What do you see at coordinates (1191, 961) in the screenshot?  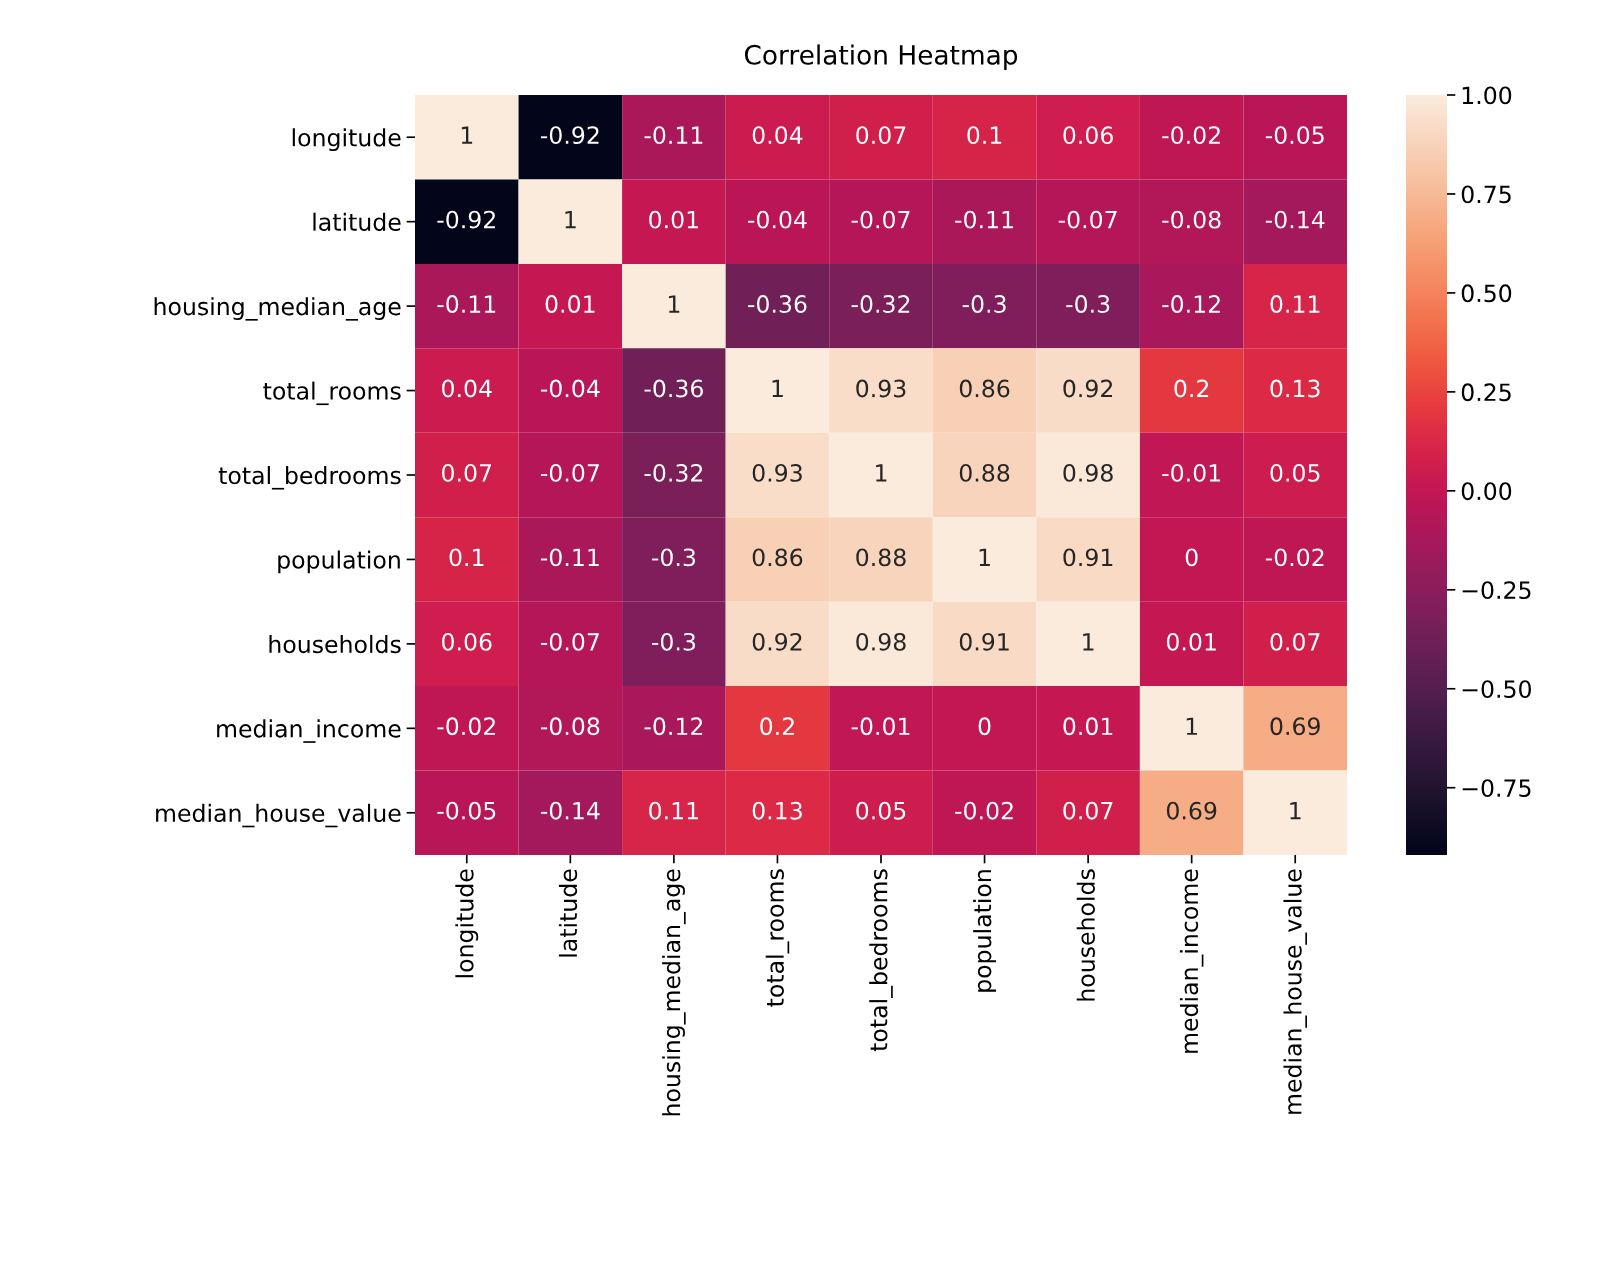 I see `x-tick-label: median_income` at bounding box center [1191, 961].